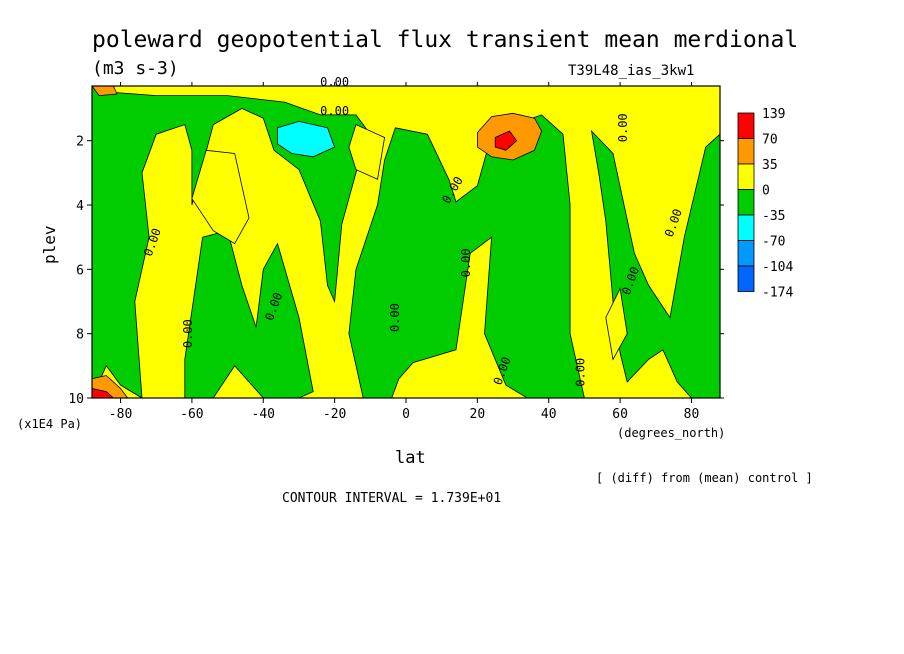  What do you see at coordinates (76, 399) in the screenshot?
I see `y-tick-label: 10` at bounding box center [76, 399].